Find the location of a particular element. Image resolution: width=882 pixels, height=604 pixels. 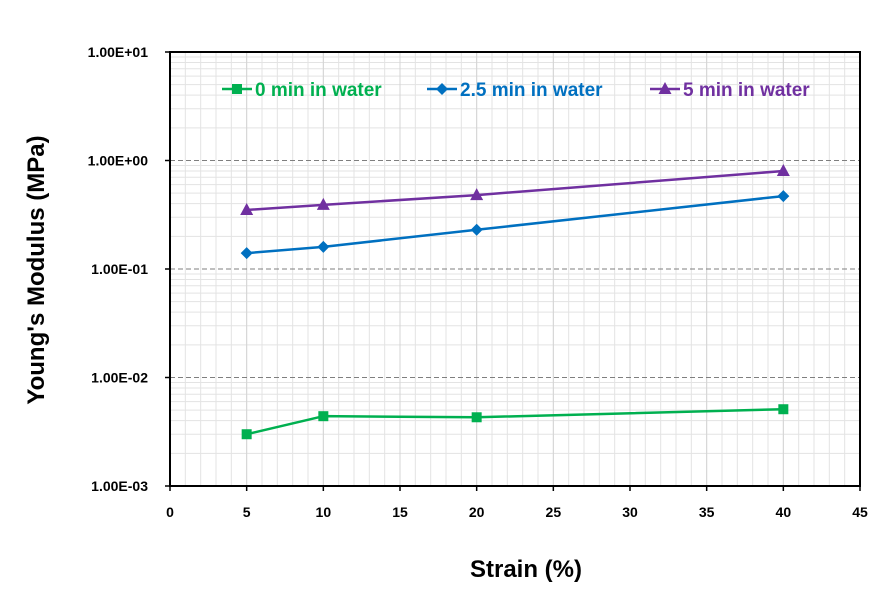

x-axis-title: Strain (%) is located at coordinates (526, 569).